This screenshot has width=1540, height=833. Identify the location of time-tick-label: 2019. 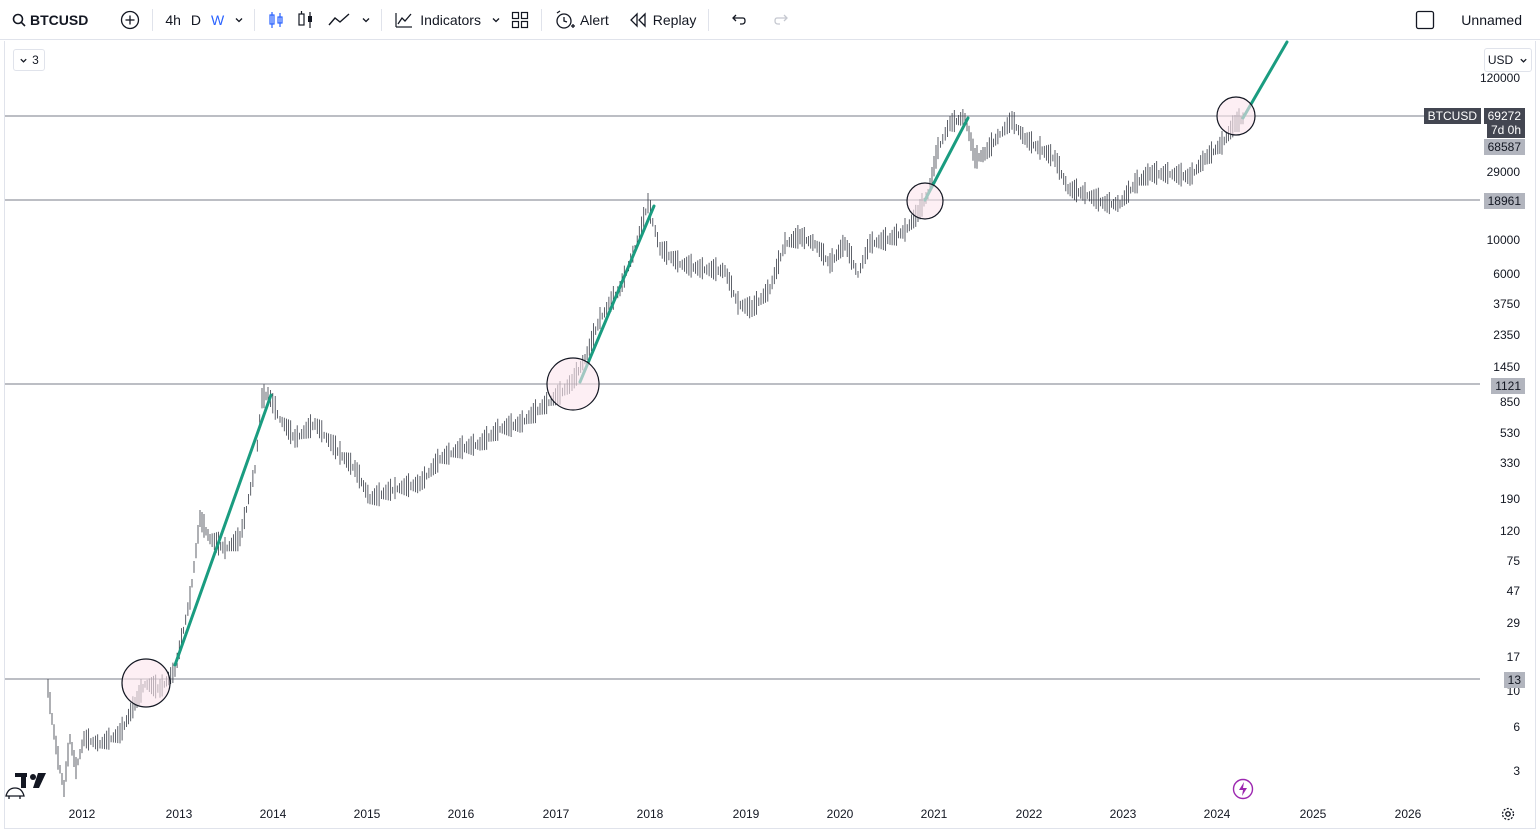
(746, 814).